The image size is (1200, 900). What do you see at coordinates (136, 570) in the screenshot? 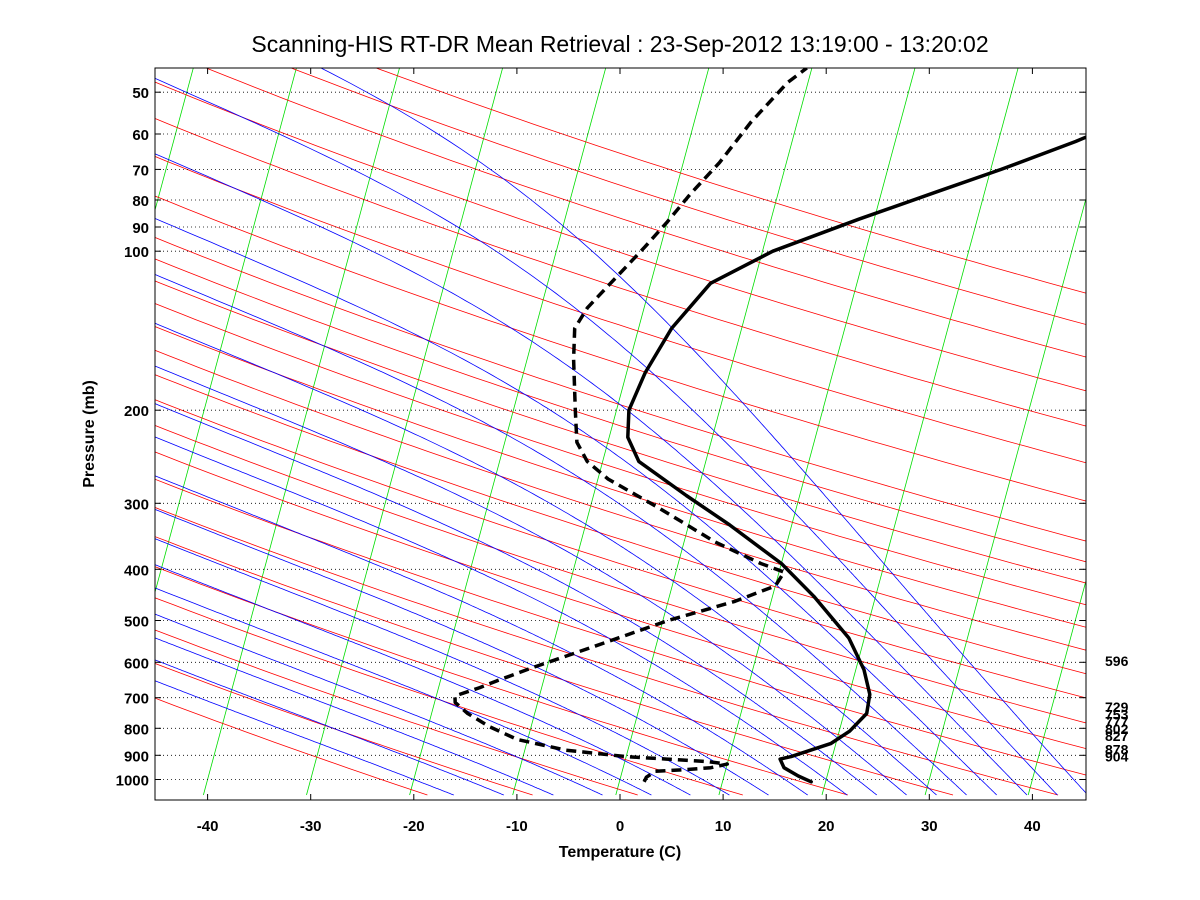
I see `y-tick-label: 400` at bounding box center [136, 570].